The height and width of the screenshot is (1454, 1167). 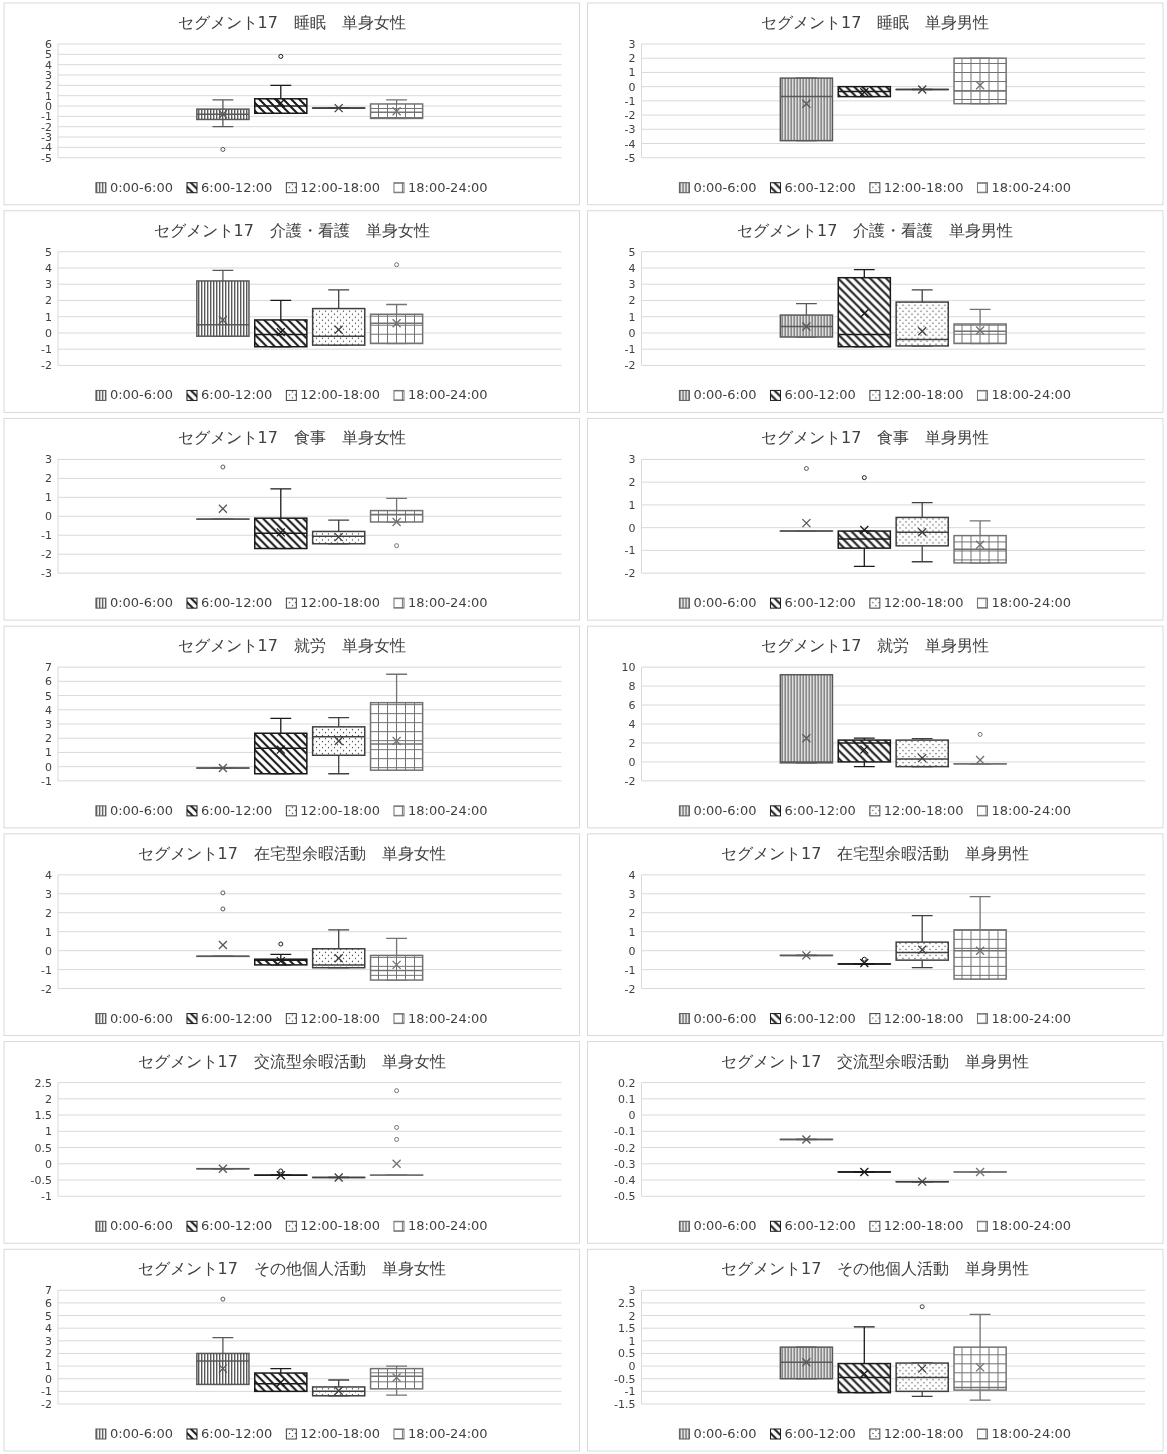 I want to click on y-tick-label: 0.2, so click(x=627, y=1083).